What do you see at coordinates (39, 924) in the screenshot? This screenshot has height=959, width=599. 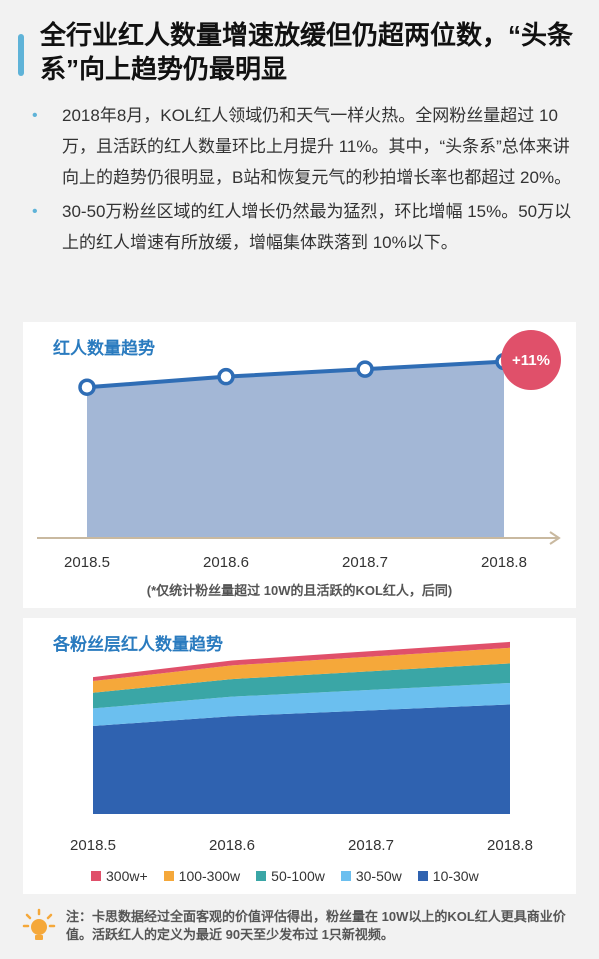 I see `lightbulb-icon` at bounding box center [39, 924].